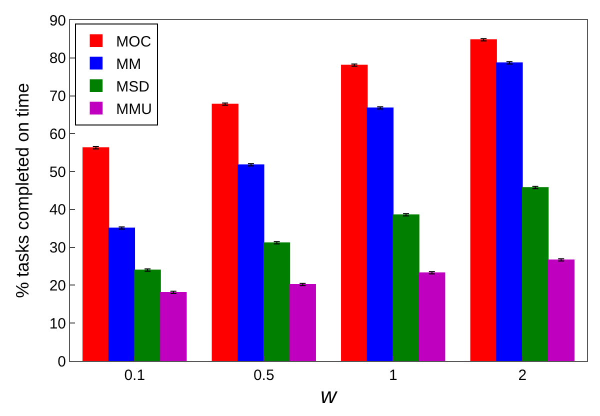 The height and width of the screenshot is (416, 600). Describe the element at coordinates (57, 97) in the screenshot. I see `y-tick-label: 70` at that location.